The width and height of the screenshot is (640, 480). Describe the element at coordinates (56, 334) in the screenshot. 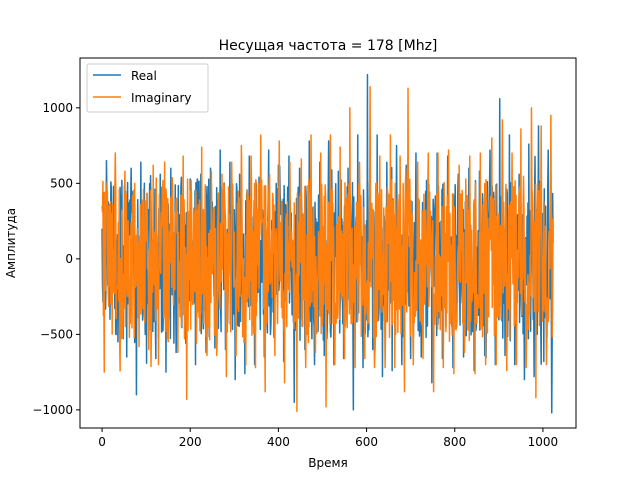

I see `y-tick-label: −500` at that location.